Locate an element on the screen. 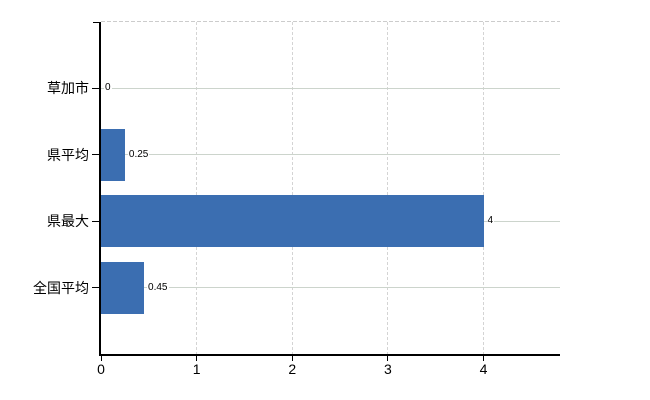 The width and height of the screenshot is (650, 400). value-label-1: 0.25 is located at coordinates (138, 154).